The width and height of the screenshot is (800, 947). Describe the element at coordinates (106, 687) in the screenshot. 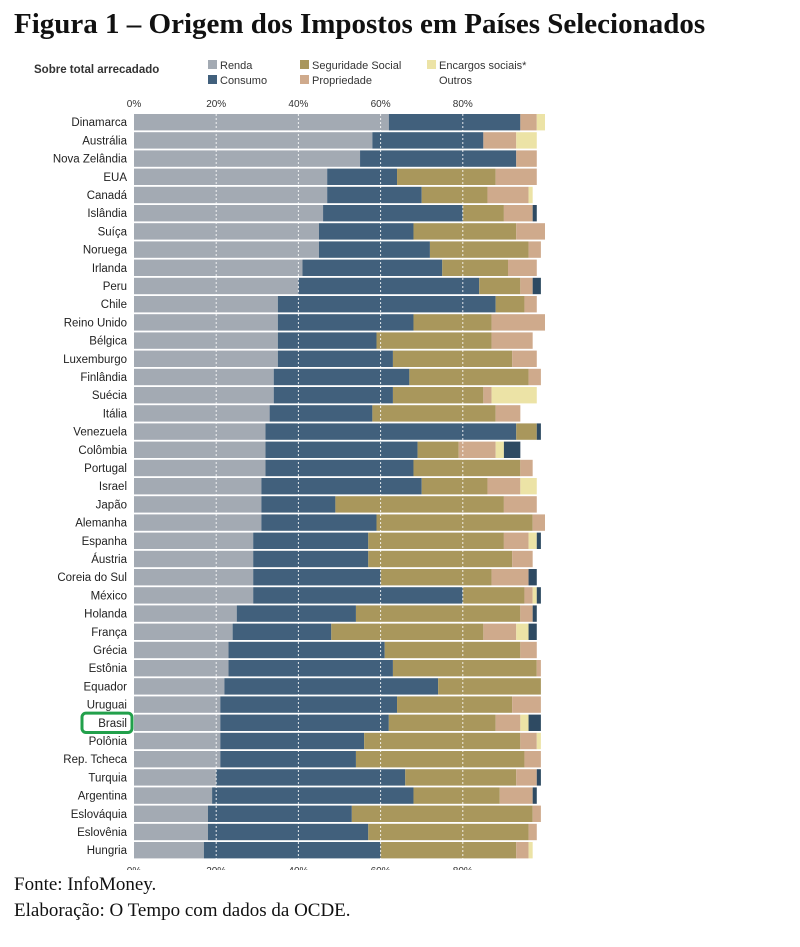

I see `label-equador: Equador` at that location.